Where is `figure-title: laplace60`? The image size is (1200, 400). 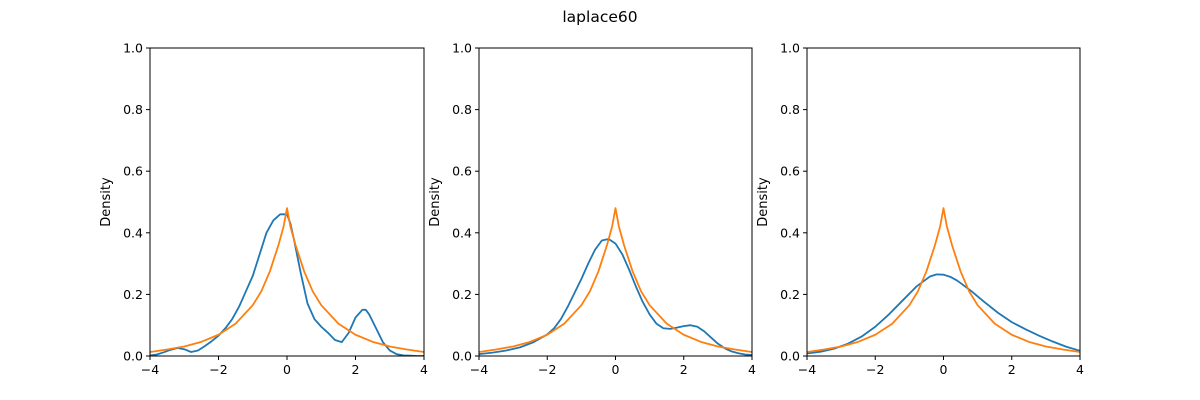 figure-title: laplace60 is located at coordinates (599, 17).